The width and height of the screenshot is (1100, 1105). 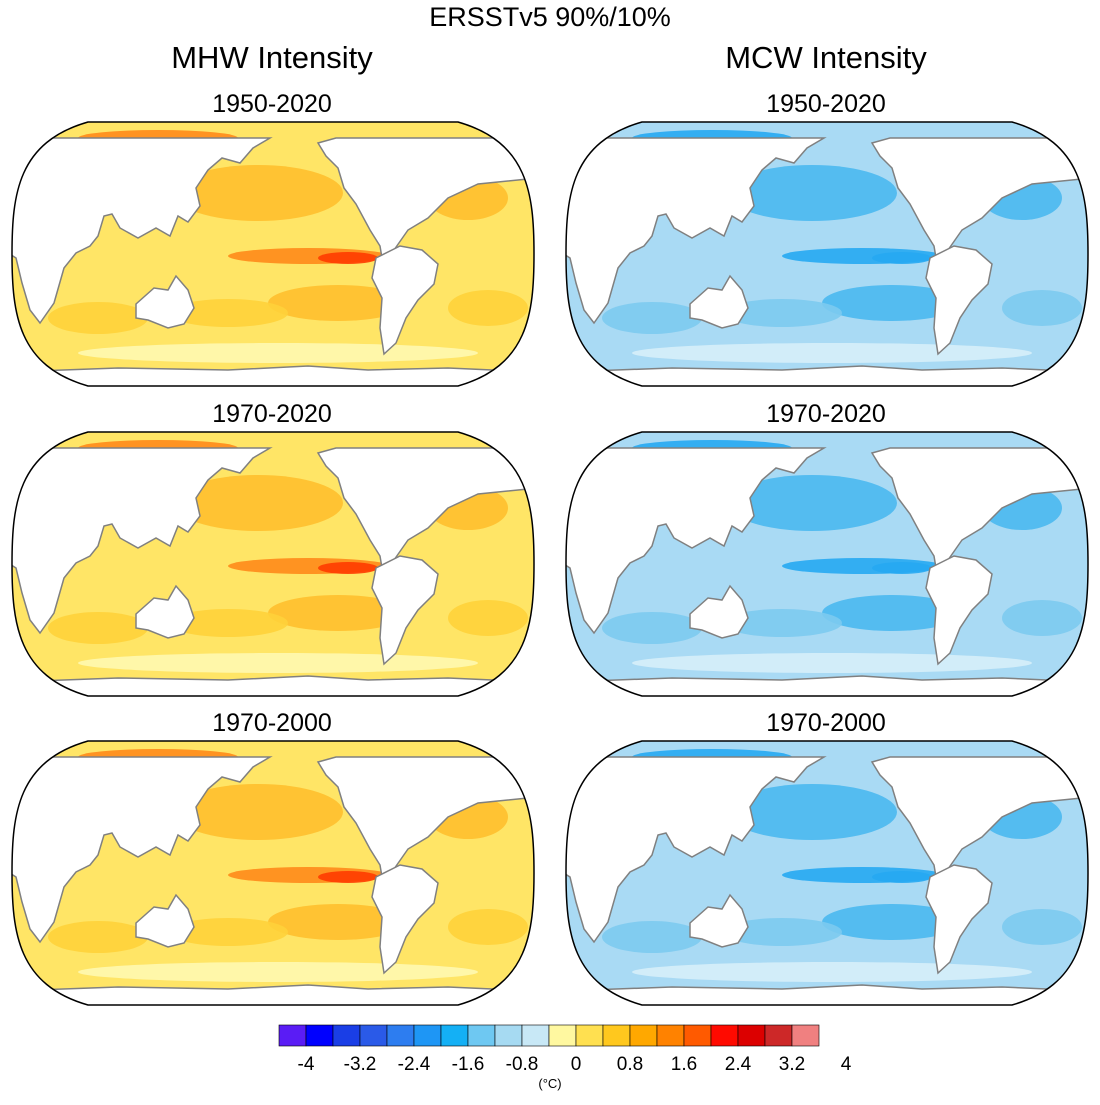 What do you see at coordinates (684, 1064) in the screenshot?
I see `colorbar-tick-label: 1.6` at bounding box center [684, 1064].